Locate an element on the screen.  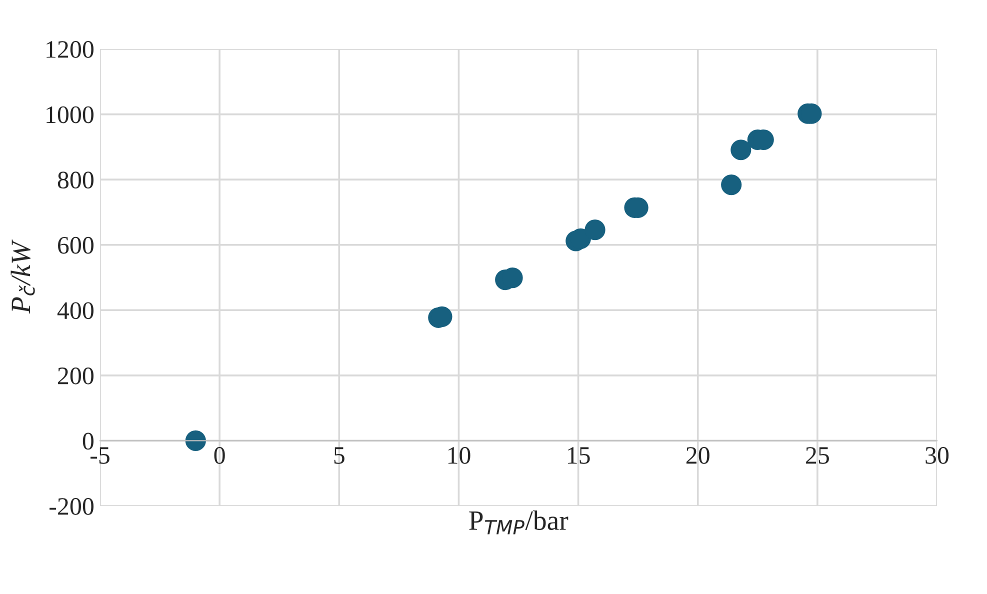
x-tick-label: 5 is located at coordinates (339, 455).